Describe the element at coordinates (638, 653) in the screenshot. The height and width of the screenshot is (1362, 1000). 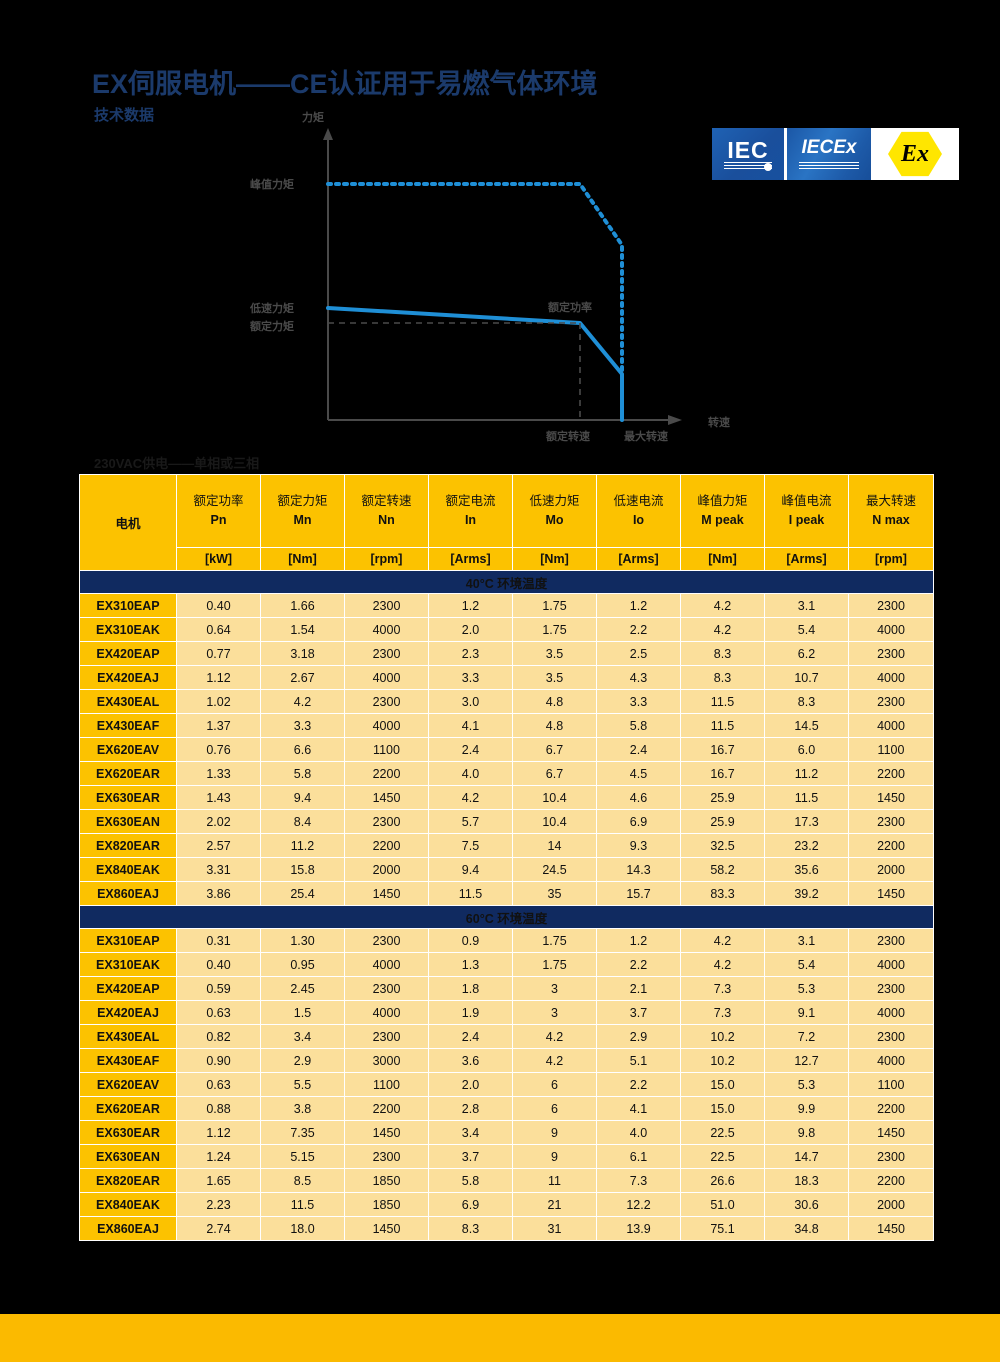
I see `table-cell: 2.5` at that location.